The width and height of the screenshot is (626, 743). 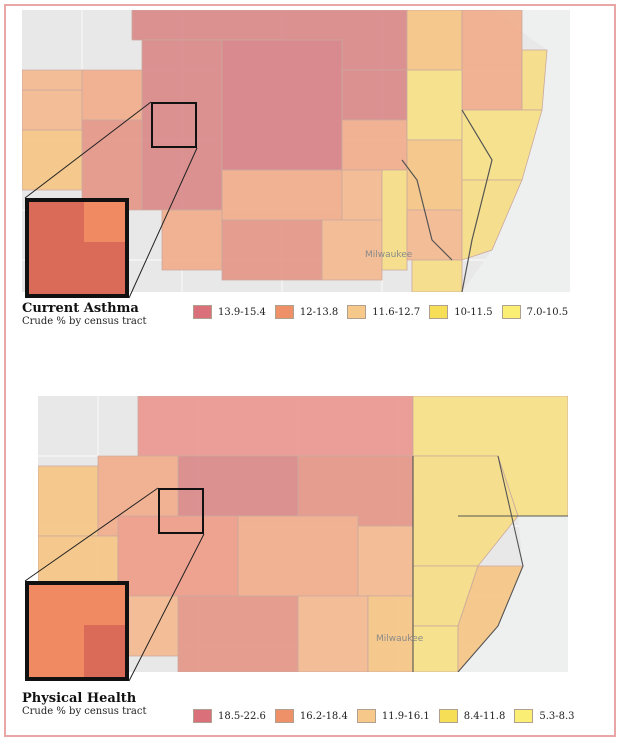 I want to click on asthma-inset, so click(x=77, y=248).